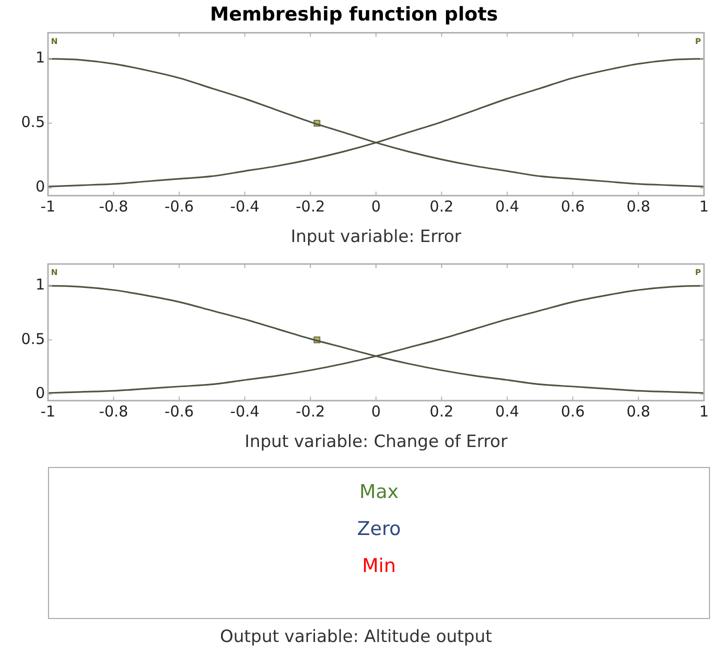 The height and width of the screenshot is (654, 712). Describe the element at coordinates (379, 529) in the screenshot. I see `category-label: Zero` at that location.